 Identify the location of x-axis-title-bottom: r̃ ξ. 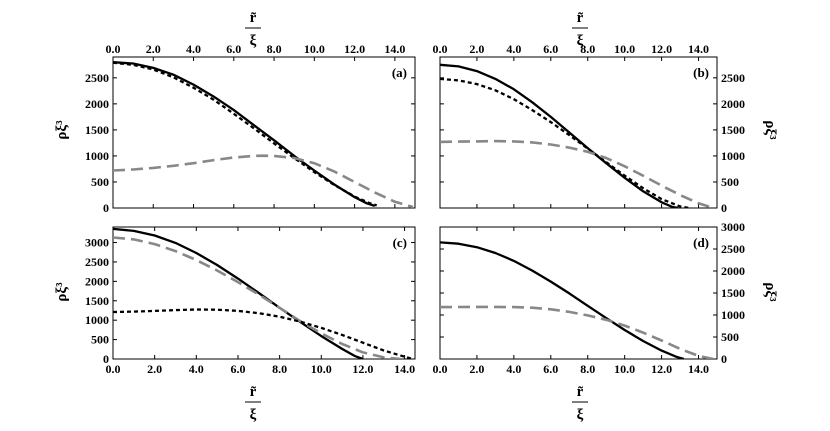
(253, 403).